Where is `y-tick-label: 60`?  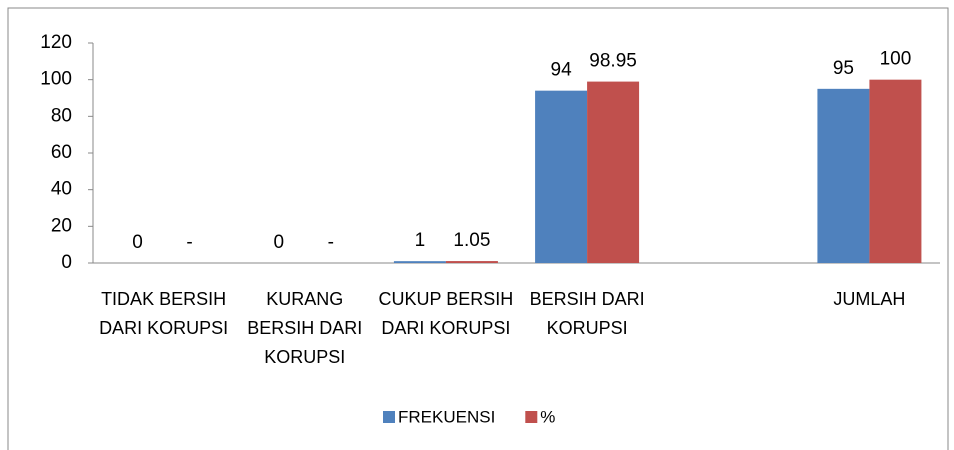 y-tick-label: 60 is located at coordinates (61, 152).